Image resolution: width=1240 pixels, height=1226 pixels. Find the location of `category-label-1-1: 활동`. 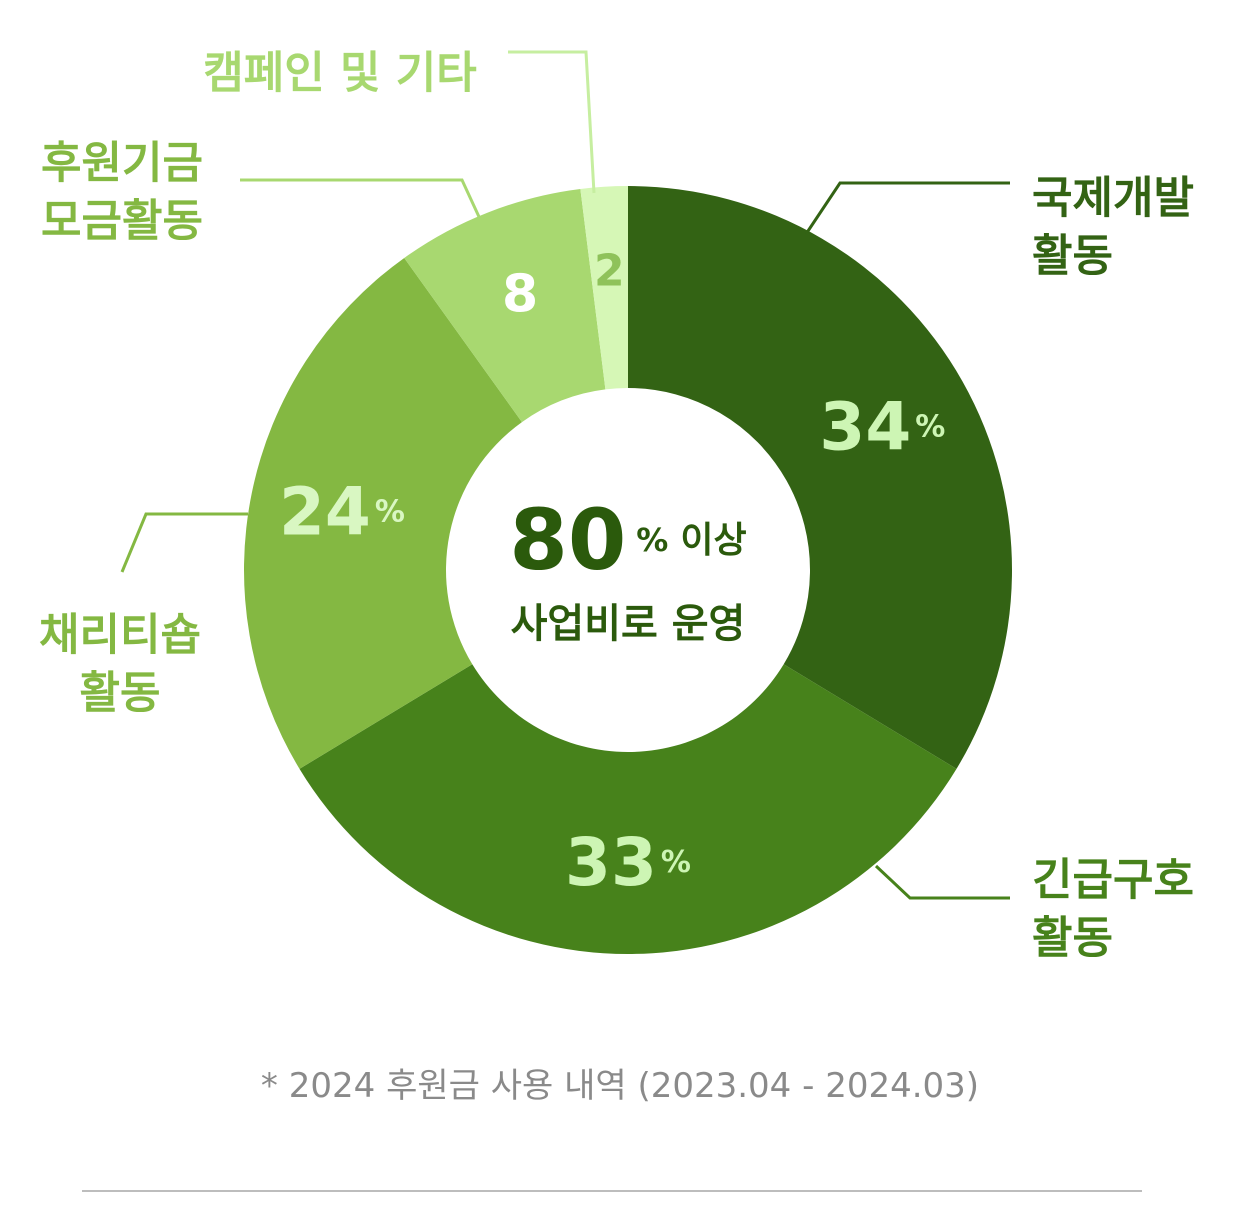

category-label-1-1: 활동 is located at coordinates (1072, 938).